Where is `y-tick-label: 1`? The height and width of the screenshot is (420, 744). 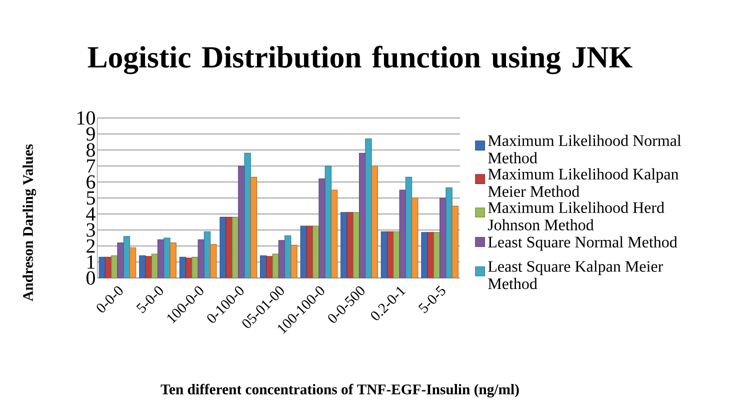 y-tick-label: 1 is located at coordinates (91, 262).